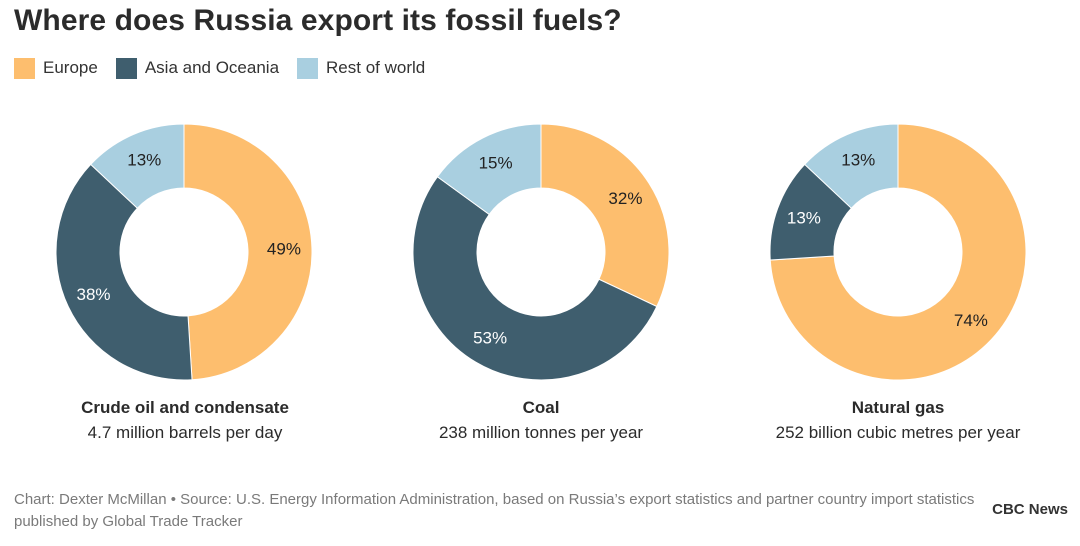  What do you see at coordinates (1030, 509) in the screenshot?
I see `brand-logo-text: CBC News` at bounding box center [1030, 509].